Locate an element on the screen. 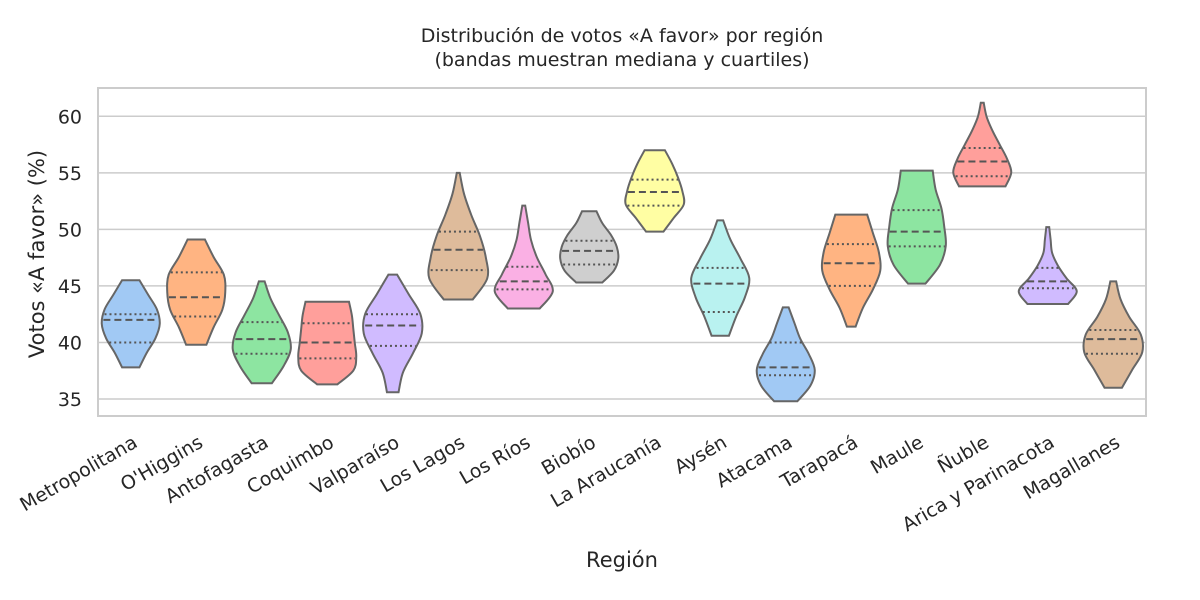 The height and width of the screenshot is (600, 1200). y-tick-label: 40 is located at coordinates (70, 343).